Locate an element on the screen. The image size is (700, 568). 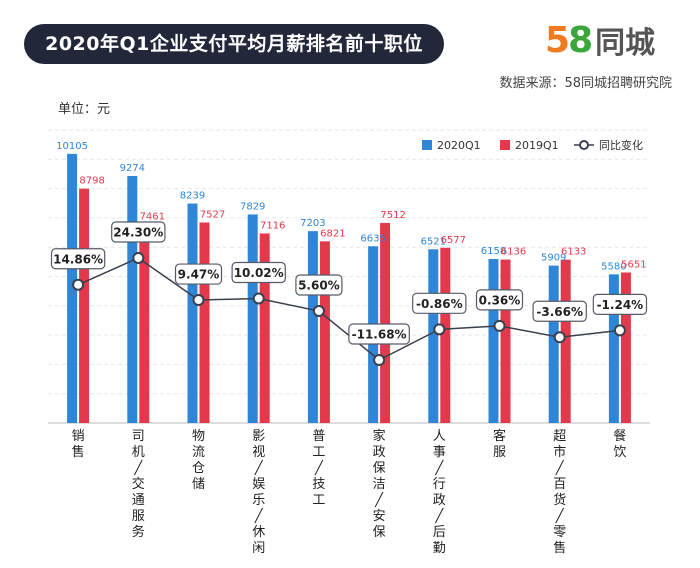
value-label-2020q1: 6635 is located at coordinates (372, 238).